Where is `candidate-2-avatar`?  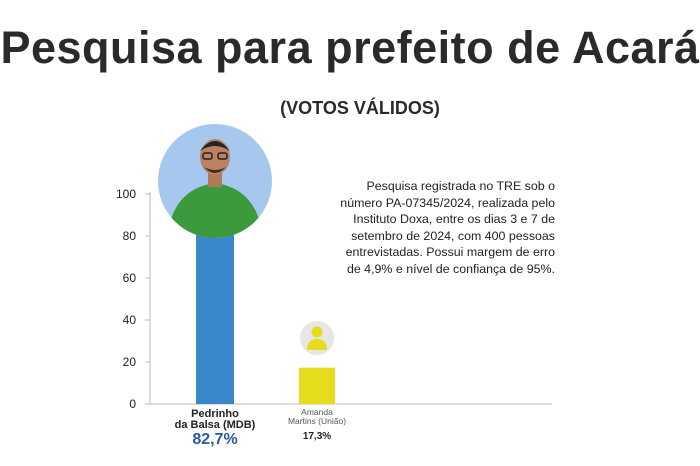 candidate-2-avatar is located at coordinates (317, 338).